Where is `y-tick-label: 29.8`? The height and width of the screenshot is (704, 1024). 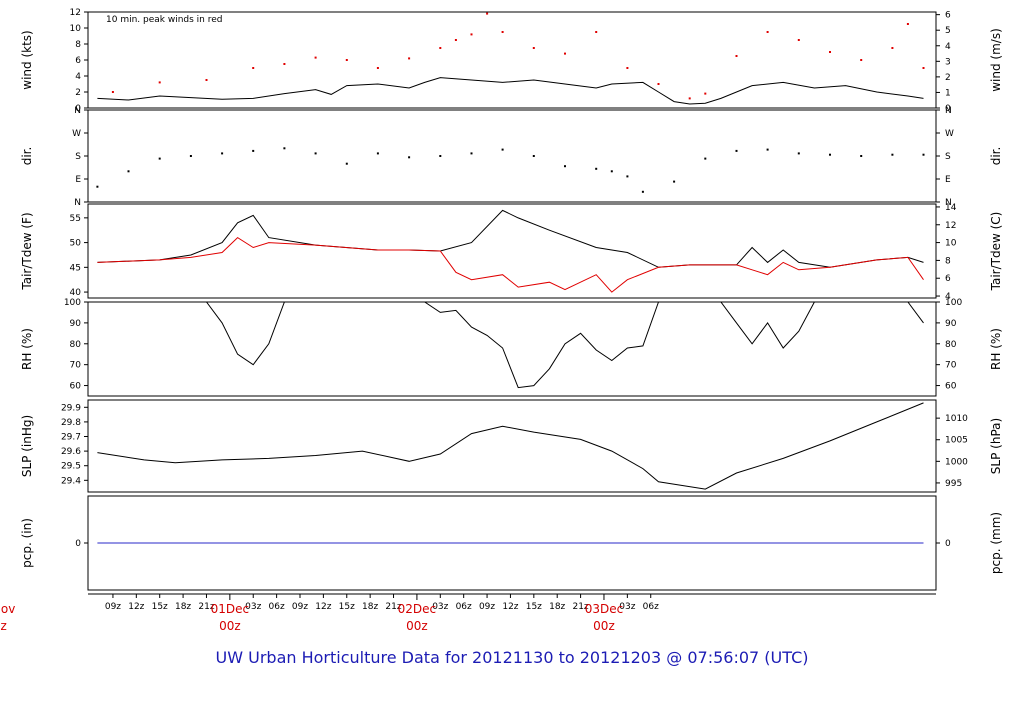
y-tick-label: 29.8 is located at coordinates (71, 423).